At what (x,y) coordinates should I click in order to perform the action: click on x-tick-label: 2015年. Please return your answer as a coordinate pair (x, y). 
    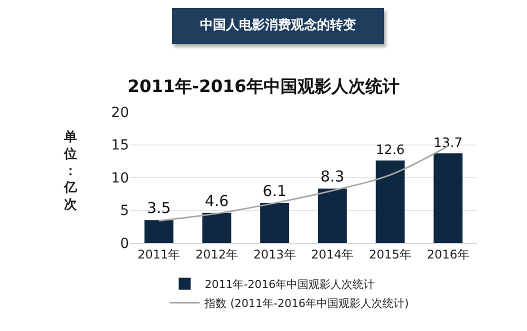
    Looking at the image, I should click on (390, 254).